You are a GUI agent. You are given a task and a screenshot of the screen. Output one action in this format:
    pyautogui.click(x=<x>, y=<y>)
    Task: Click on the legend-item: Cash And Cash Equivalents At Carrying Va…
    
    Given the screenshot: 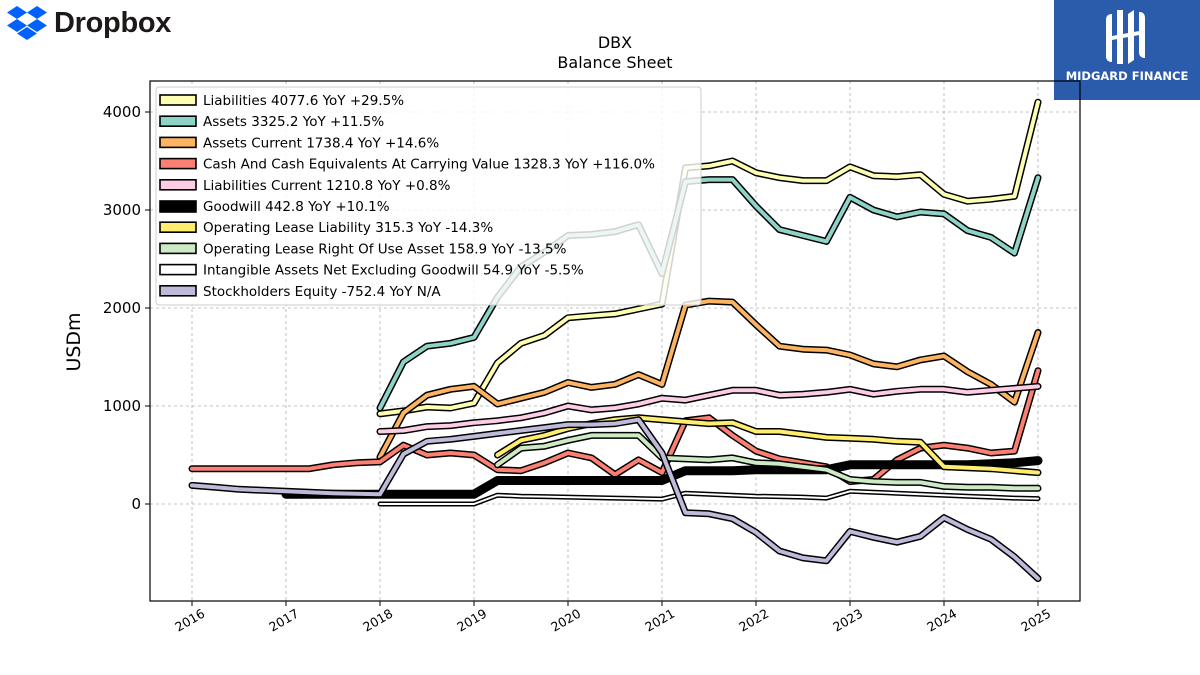 What is the action you would take?
    pyautogui.click(x=407, y=165)
    